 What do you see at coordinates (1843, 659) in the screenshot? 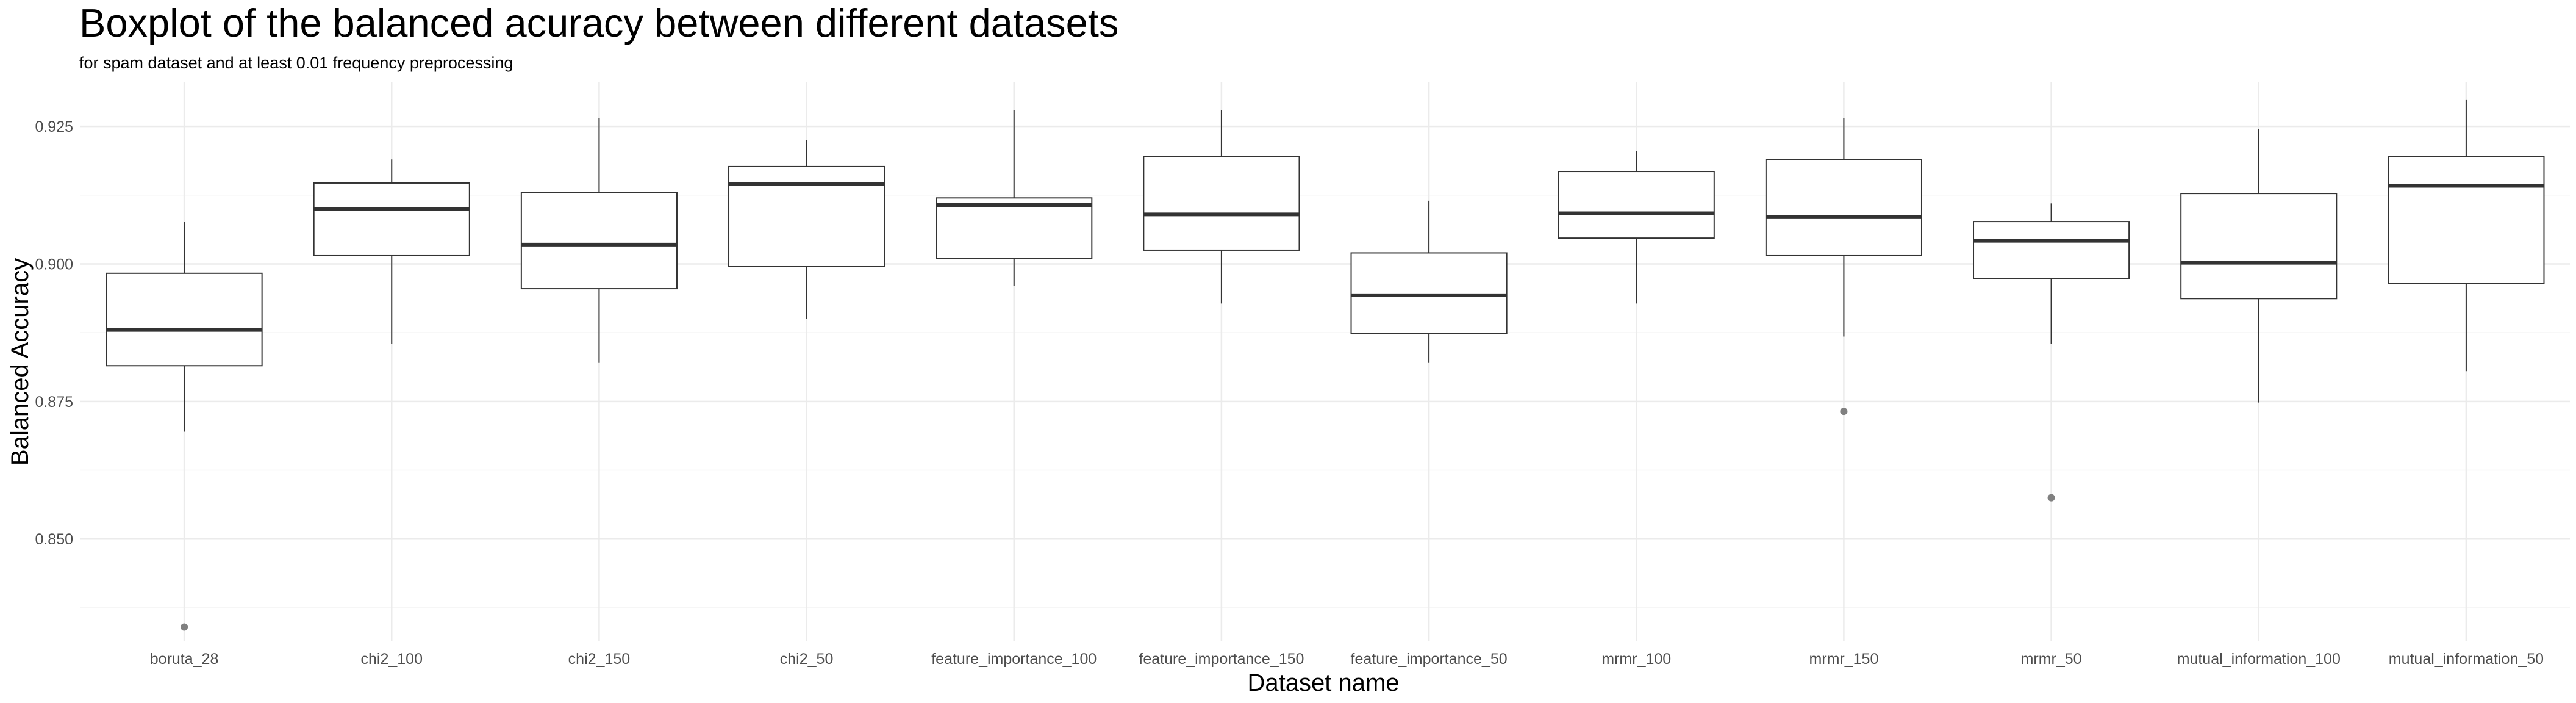
I see `x-tick-label: mrmr_150` at bounding box center [1843, 659].